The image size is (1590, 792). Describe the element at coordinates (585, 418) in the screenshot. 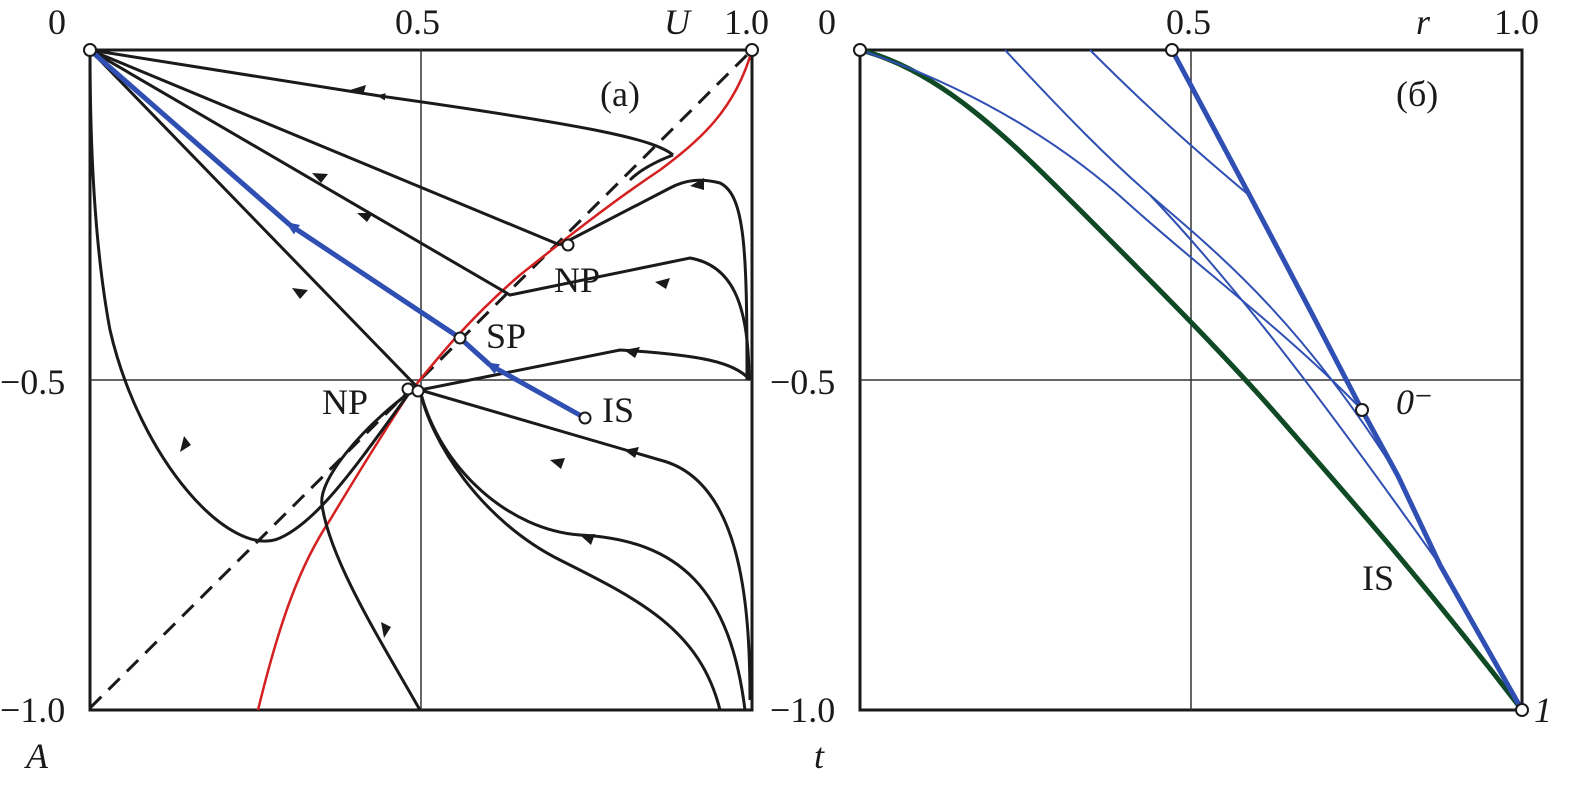

I see `point-is` at that location.